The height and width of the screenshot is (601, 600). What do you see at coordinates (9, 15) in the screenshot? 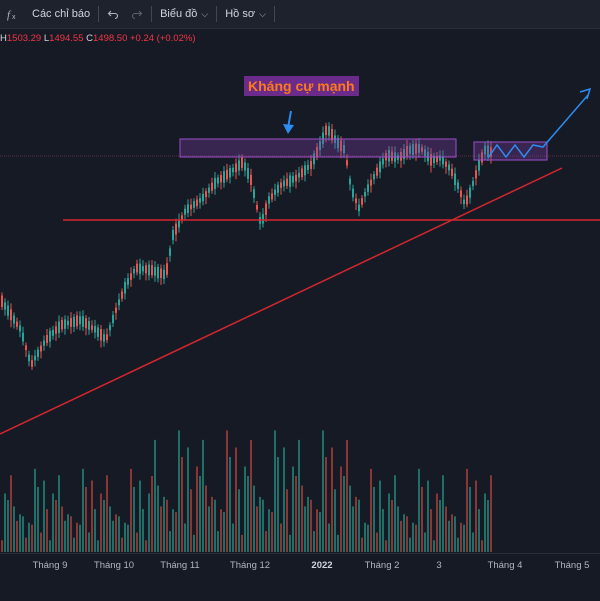
I see `svg-text: f` at bounding box center [9, 15].